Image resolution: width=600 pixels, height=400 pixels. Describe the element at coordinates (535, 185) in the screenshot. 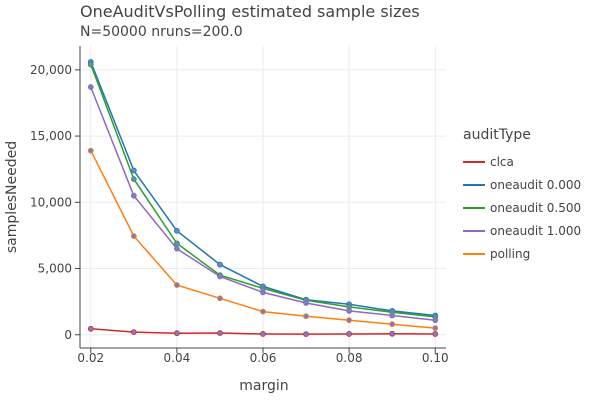

I see `legend-label: oneaudit 0.000` at that location.